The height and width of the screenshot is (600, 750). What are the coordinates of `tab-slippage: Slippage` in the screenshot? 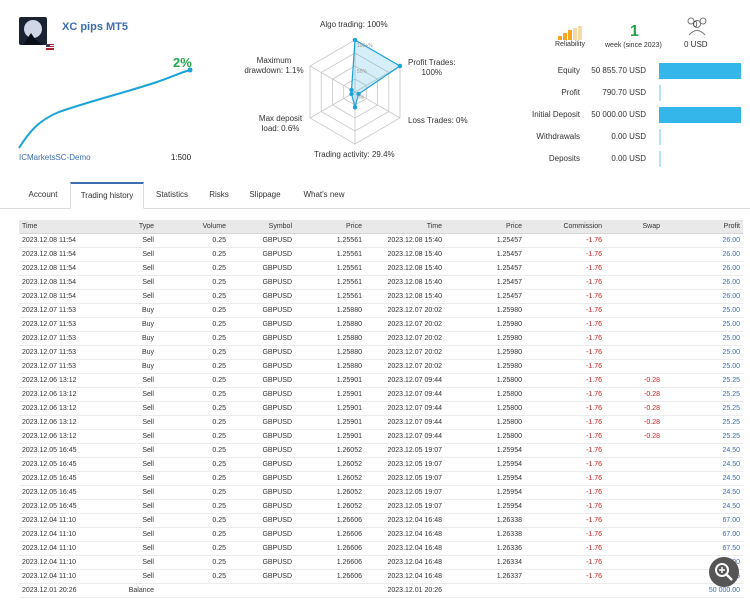 It's located at (265, 194).